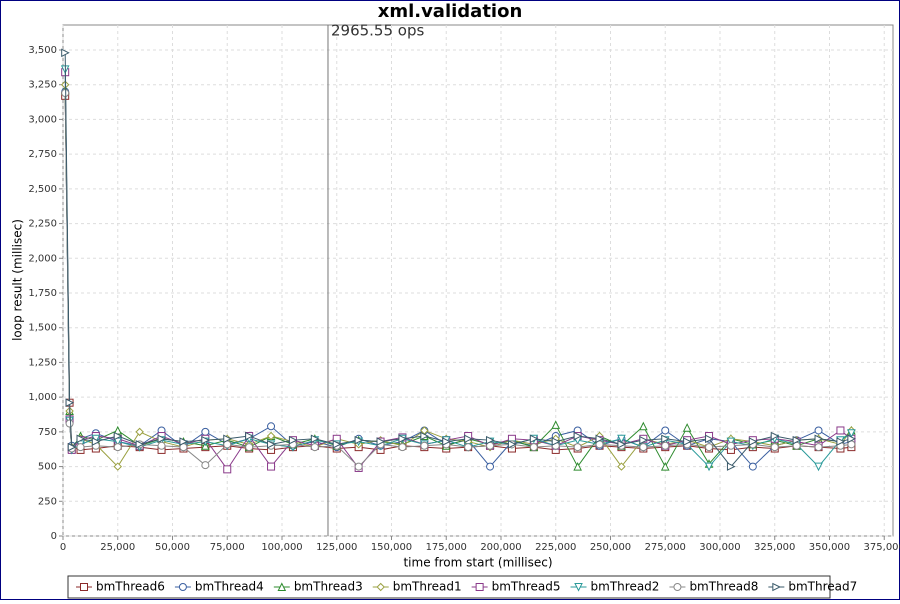  I want to click on x-tick-label: 325,000, so click(774, 547).